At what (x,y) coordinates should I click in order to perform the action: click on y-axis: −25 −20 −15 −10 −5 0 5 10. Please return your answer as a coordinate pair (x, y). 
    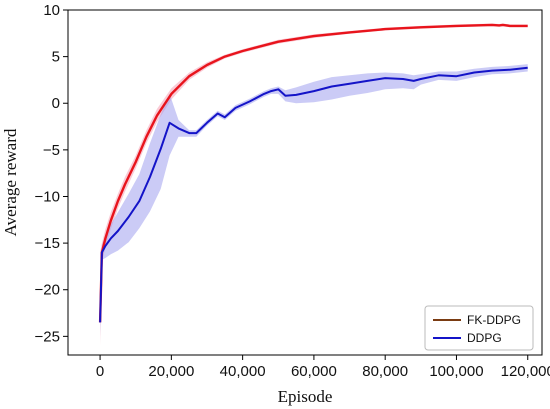
    Looking at the image, I should click on (51, 173).